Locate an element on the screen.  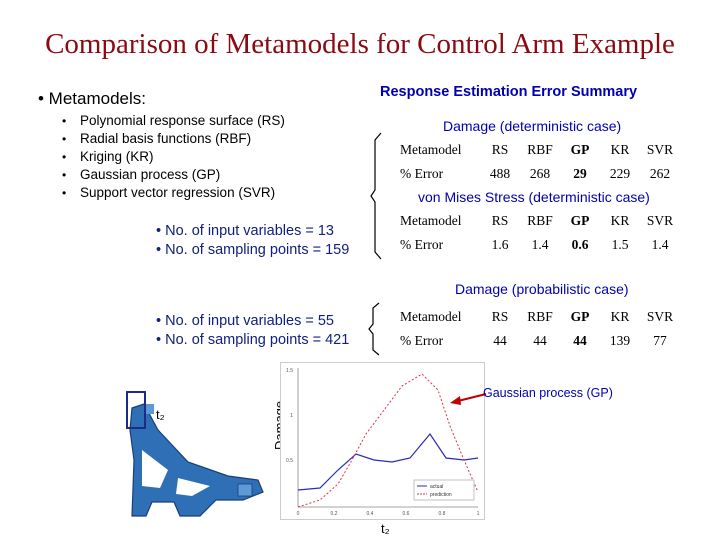
table-cell: 29 is located at coordinates (580, 173).